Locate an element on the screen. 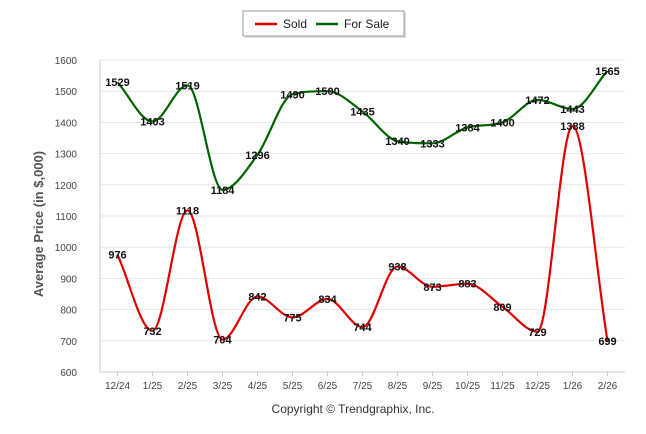 Image resolution: width=646 pixels, height=434 pixels. y-tick-label: 1400 is located at coordinates (66, 123).